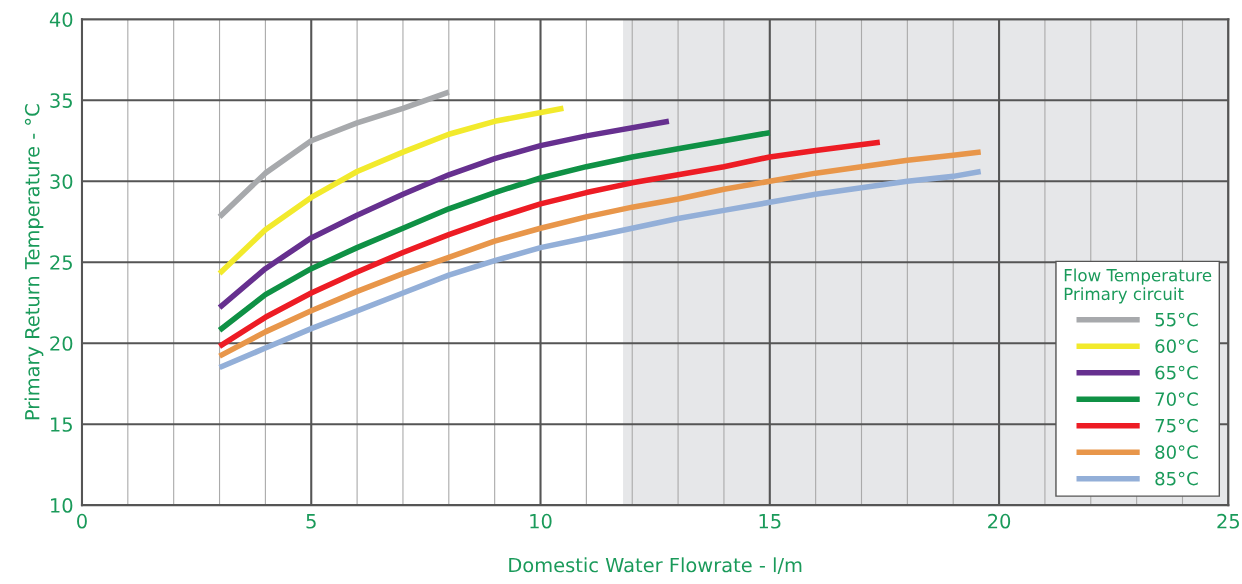  Describe the element at coordinates (61, 343) in the screenshot. I see `y-tick-label: 20` at that location.